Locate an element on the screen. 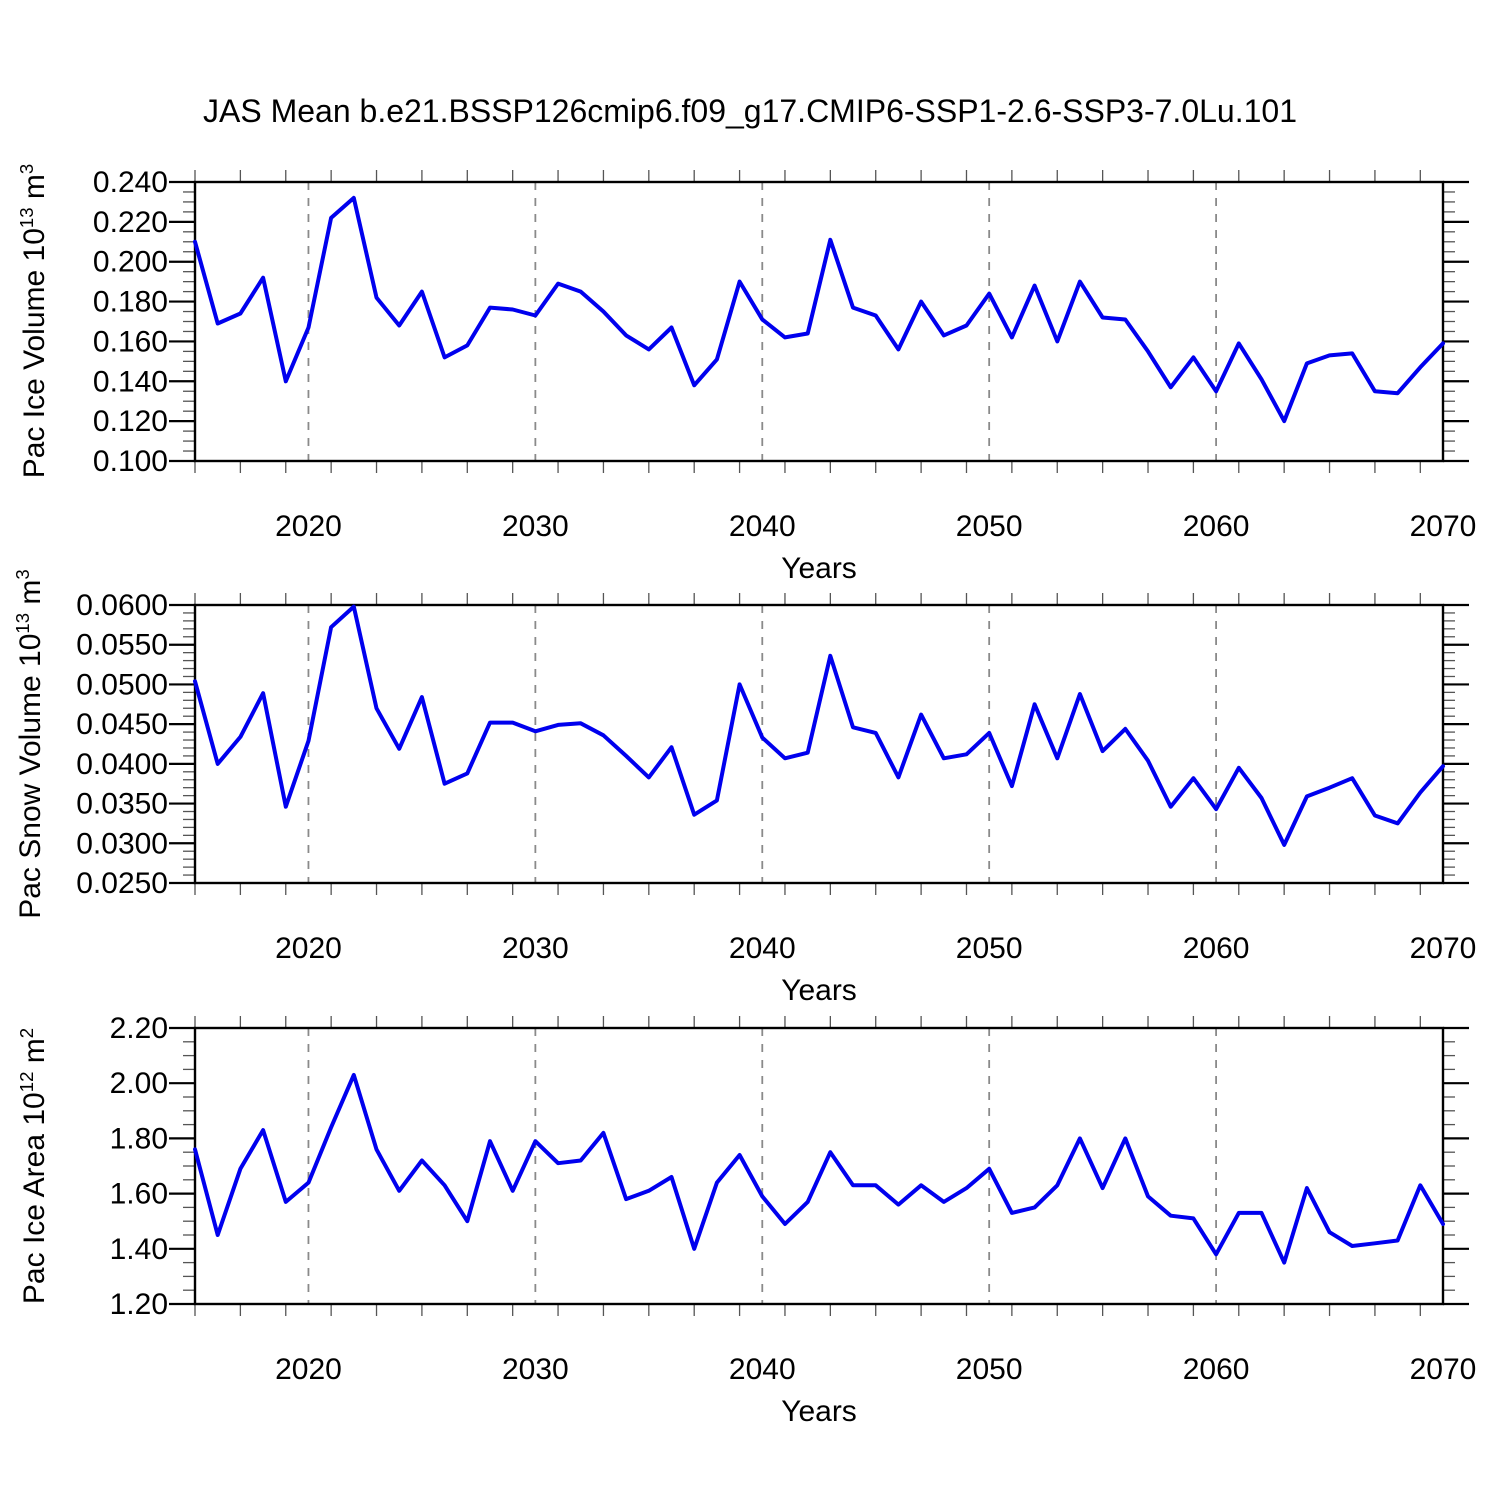 The image size is (1500, 1500). y-tick-label: 0.180 is located at coordinates (130, 302).